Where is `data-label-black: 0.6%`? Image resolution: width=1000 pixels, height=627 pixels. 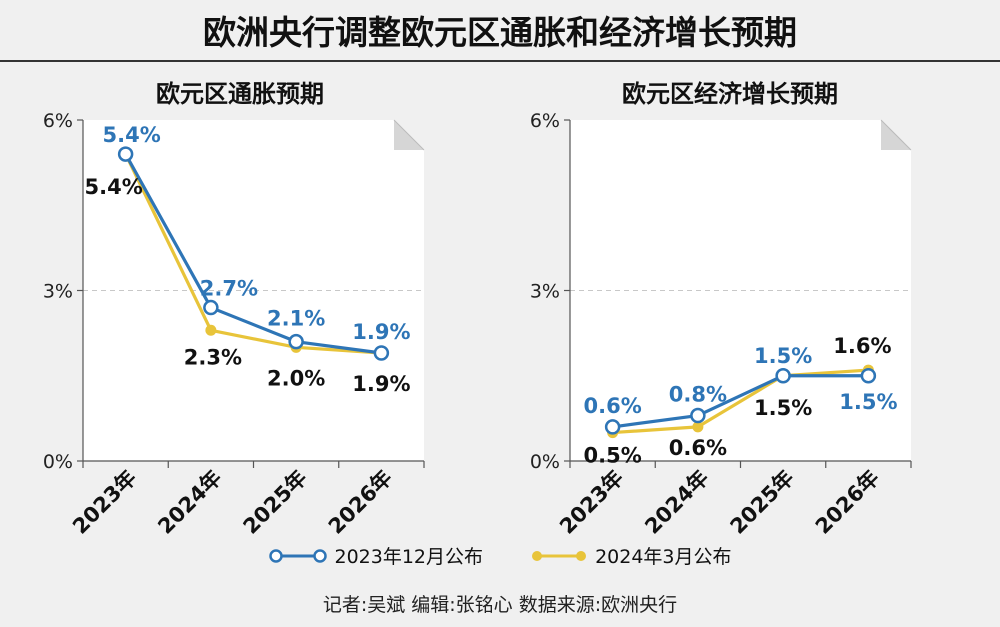 data-label-black: 0.6% is located at coordinates (698, 448).